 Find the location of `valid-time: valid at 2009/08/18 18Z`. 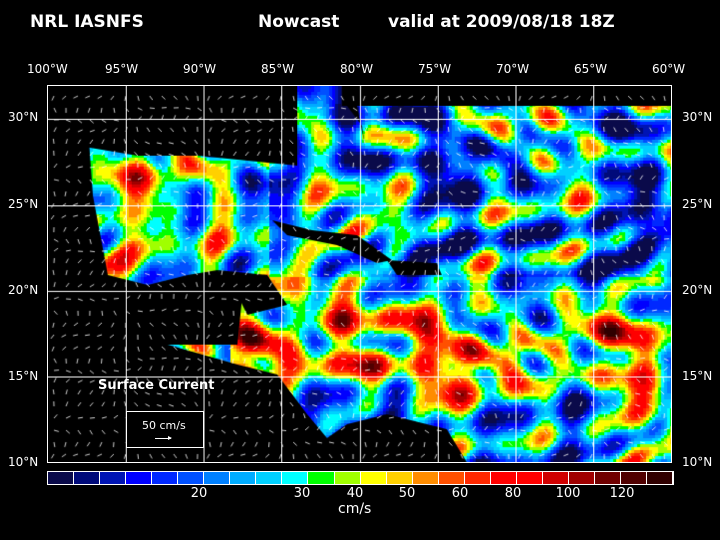

valid-time: valid at 2009/08/18 18Z is located at coordinates (501, 22).